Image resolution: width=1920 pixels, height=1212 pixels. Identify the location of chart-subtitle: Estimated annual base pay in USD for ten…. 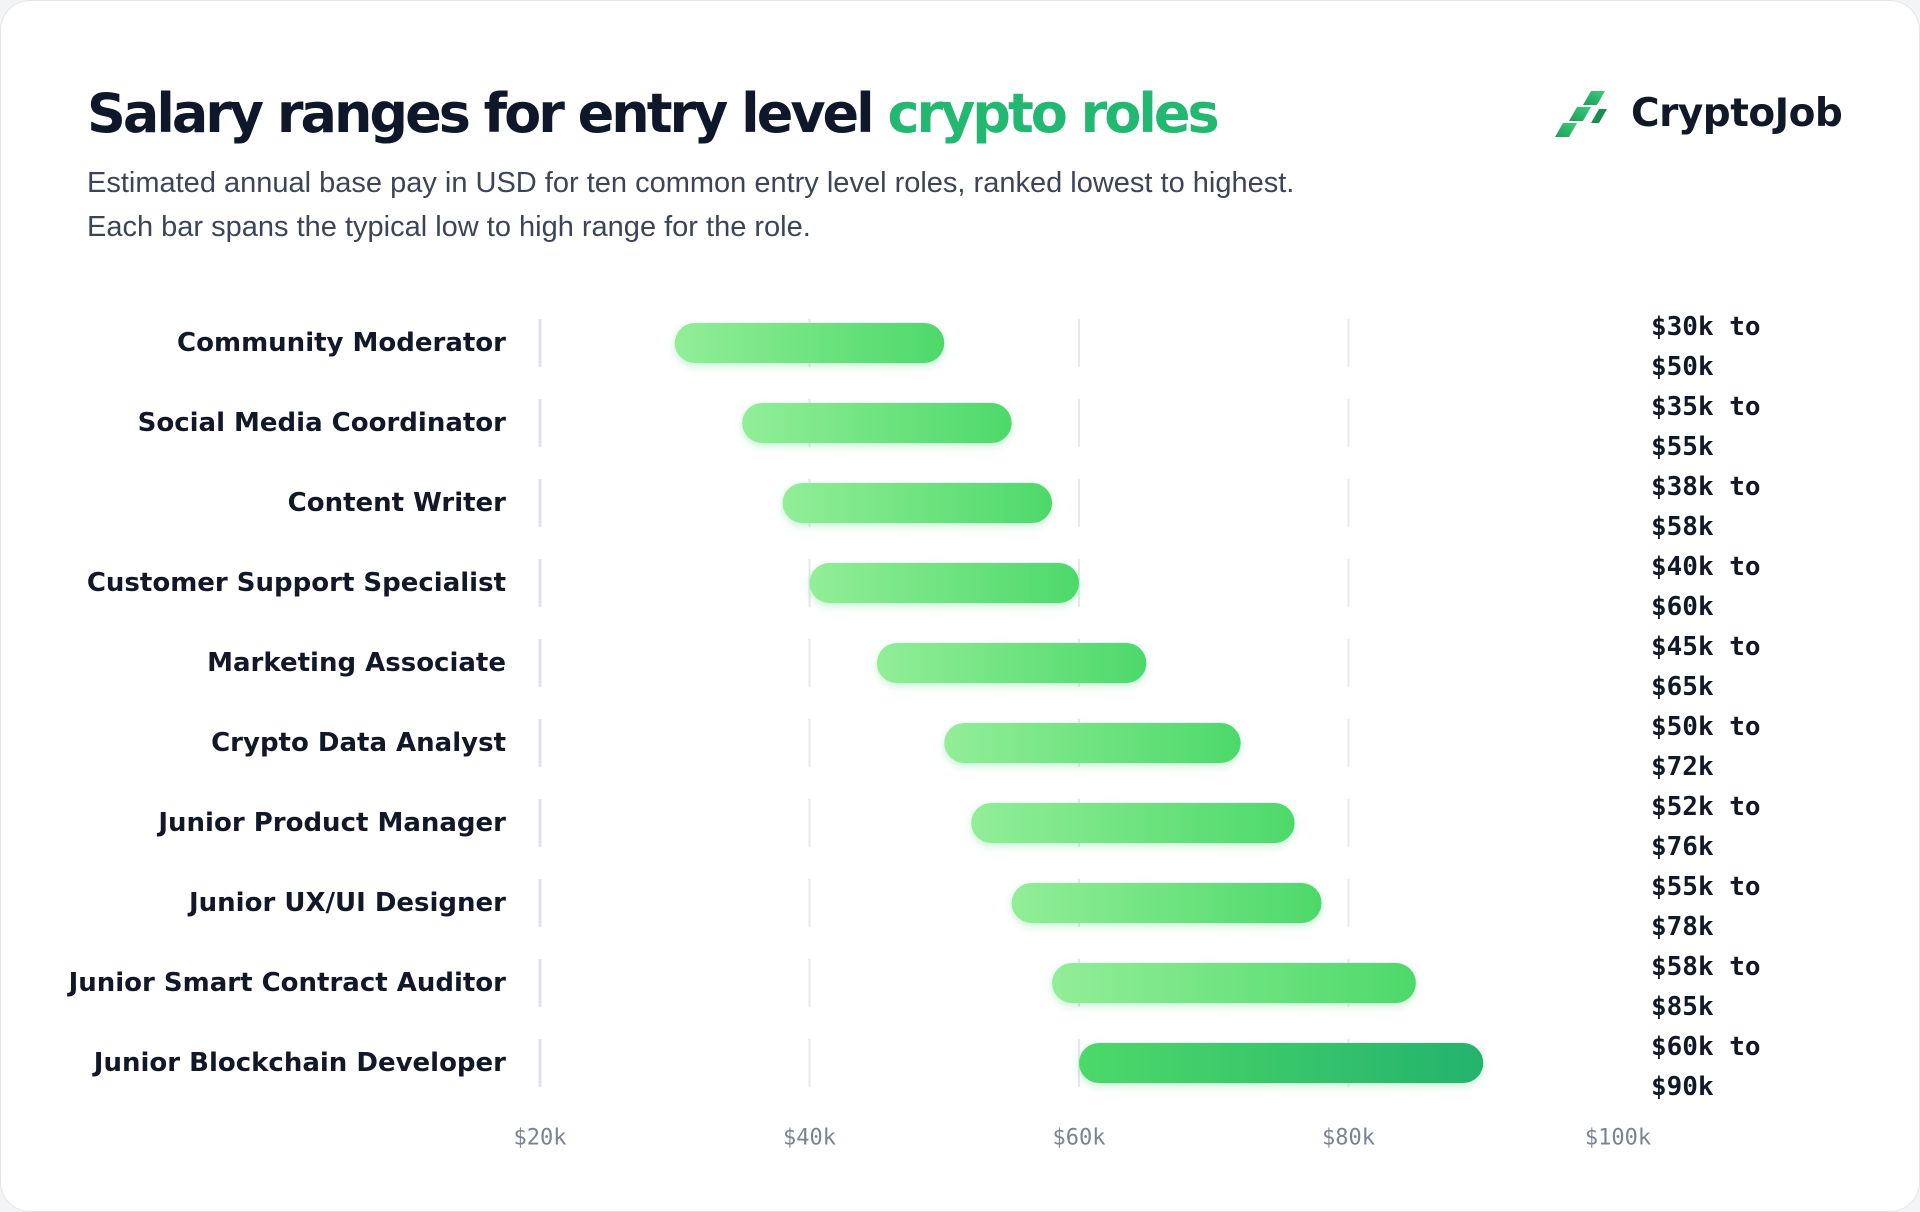
(690, 205).